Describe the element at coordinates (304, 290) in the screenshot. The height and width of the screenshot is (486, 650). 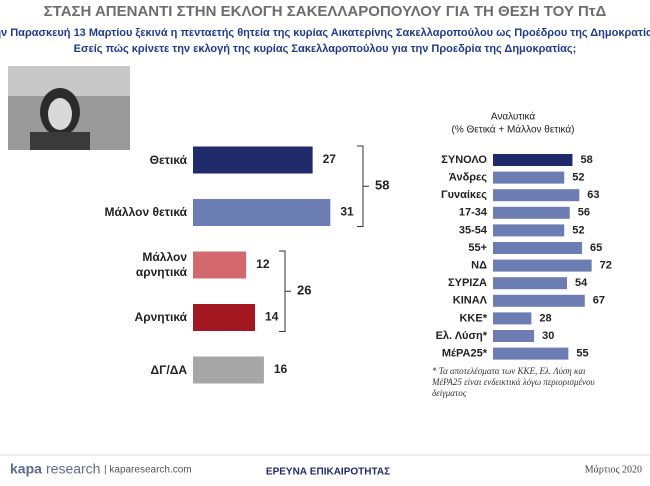
I see `group-total: 26` at that location.